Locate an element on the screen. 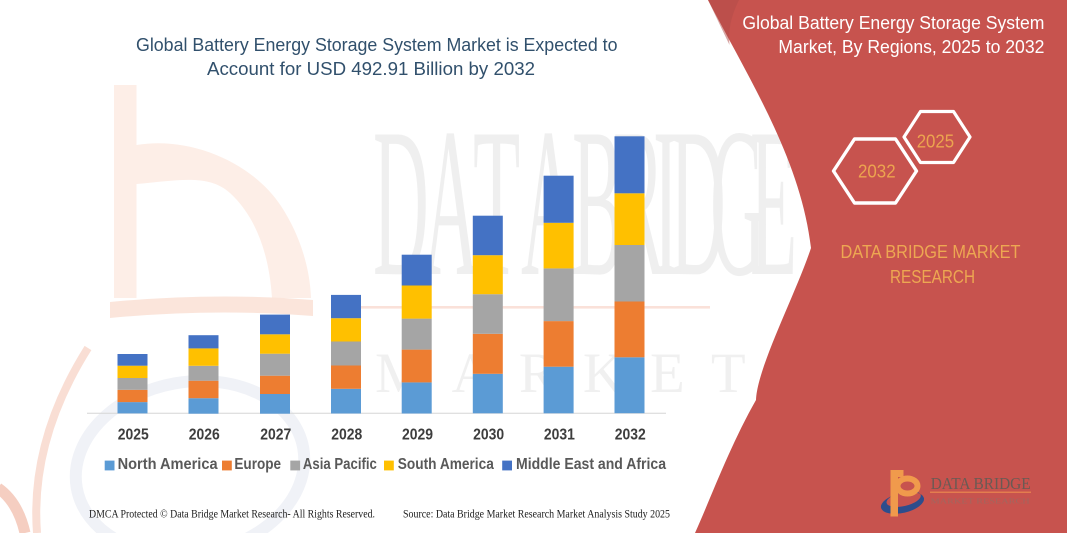 The image size is (1067, 533). svg-text: Middle East and Africa is located at coordinates (591, 464).